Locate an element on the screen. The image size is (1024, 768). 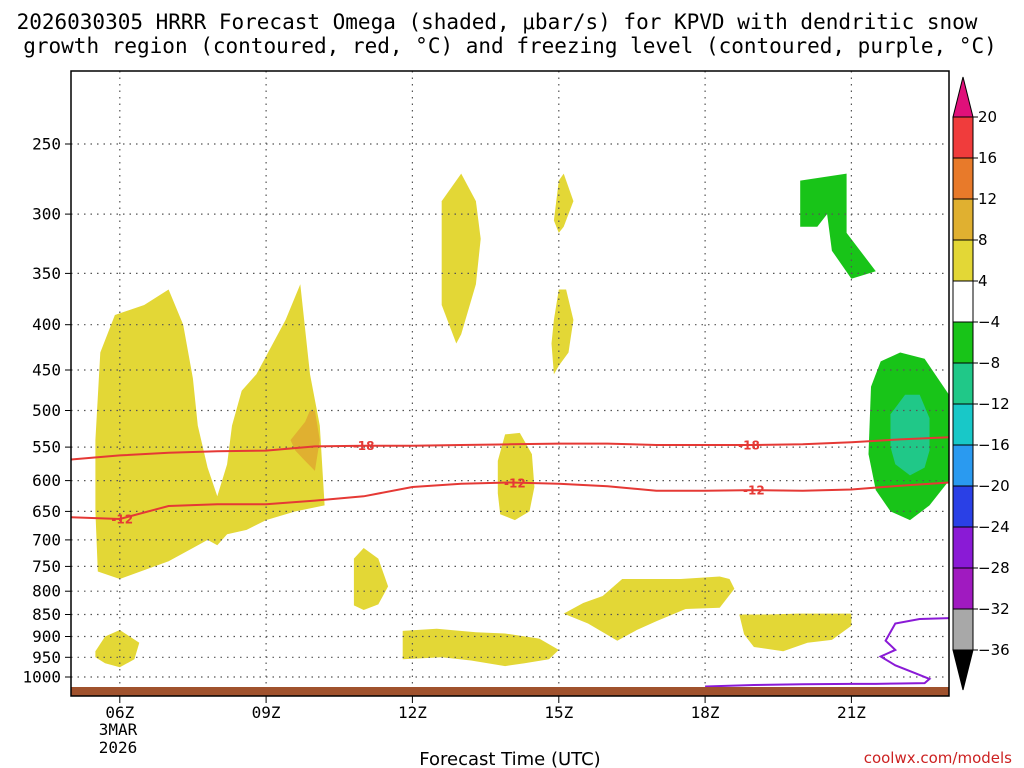
shaded-orange-core is located at coordinates (305, 440).